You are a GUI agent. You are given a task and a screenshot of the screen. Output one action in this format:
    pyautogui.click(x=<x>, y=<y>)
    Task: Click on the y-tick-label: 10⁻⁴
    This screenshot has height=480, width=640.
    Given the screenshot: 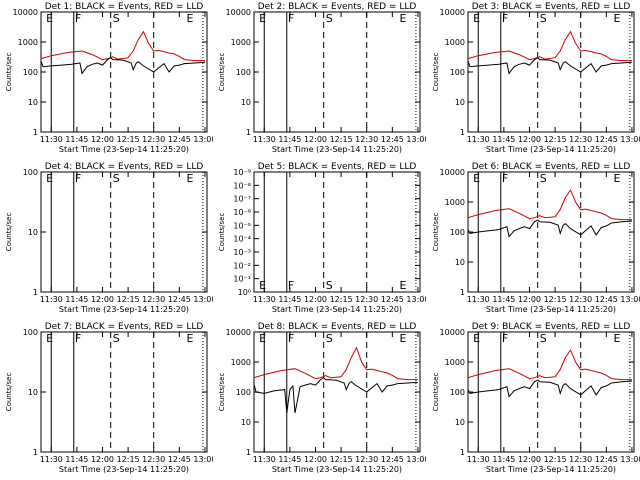 What is the action you would take?
    pyautogui.click(x=242, y=239)
    